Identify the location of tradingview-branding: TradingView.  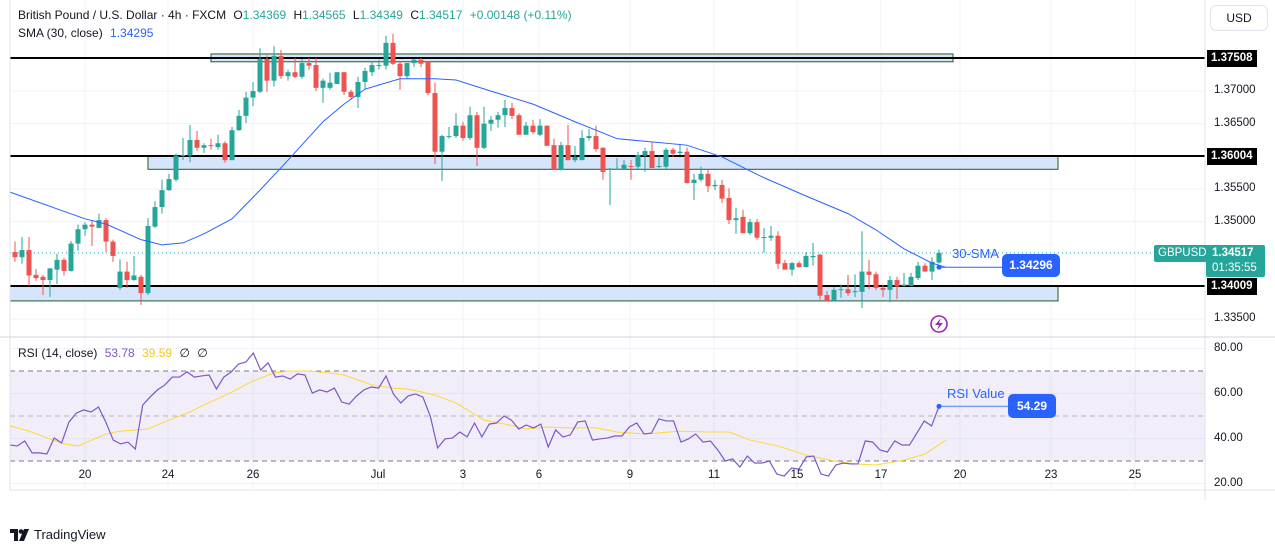
(58, 534).